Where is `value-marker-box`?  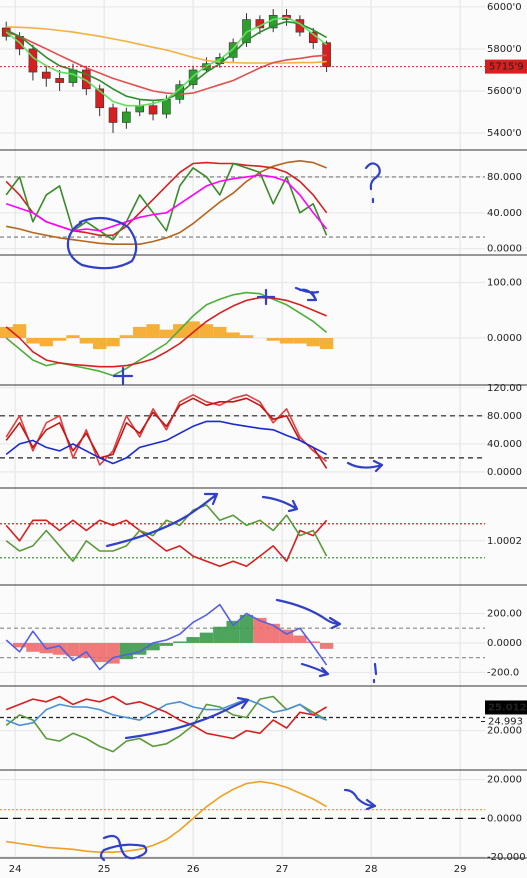 value-marker-box is located at coordinates (506, 707).